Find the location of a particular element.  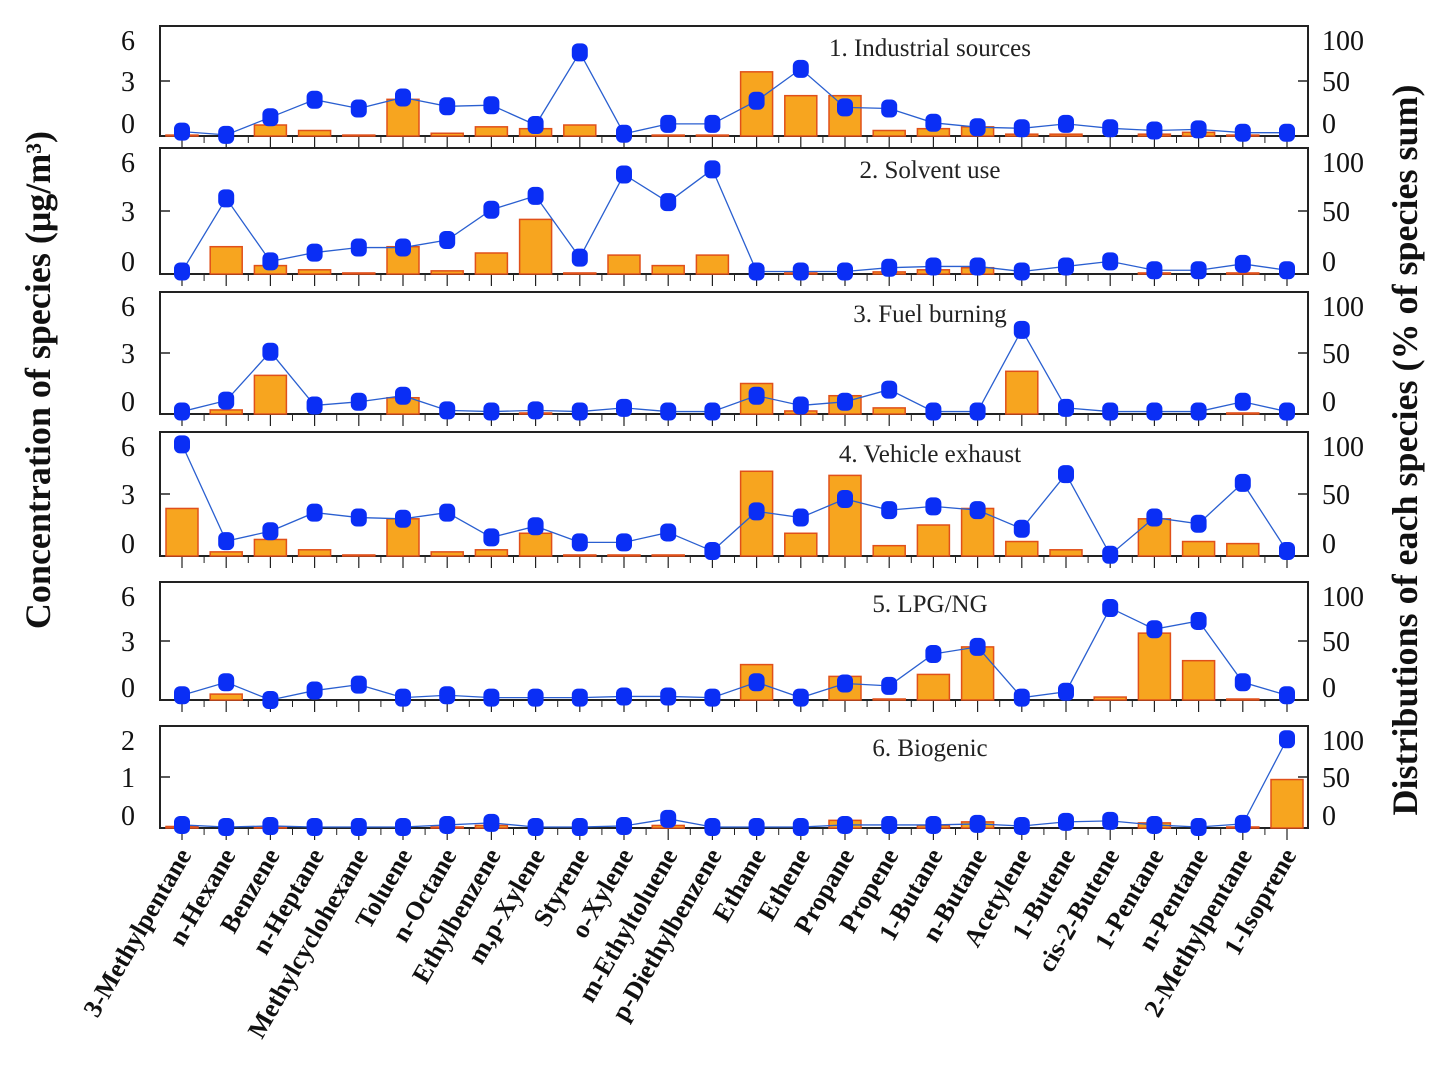

right-tick-label: 50 is located at coordinates (1336, 642).